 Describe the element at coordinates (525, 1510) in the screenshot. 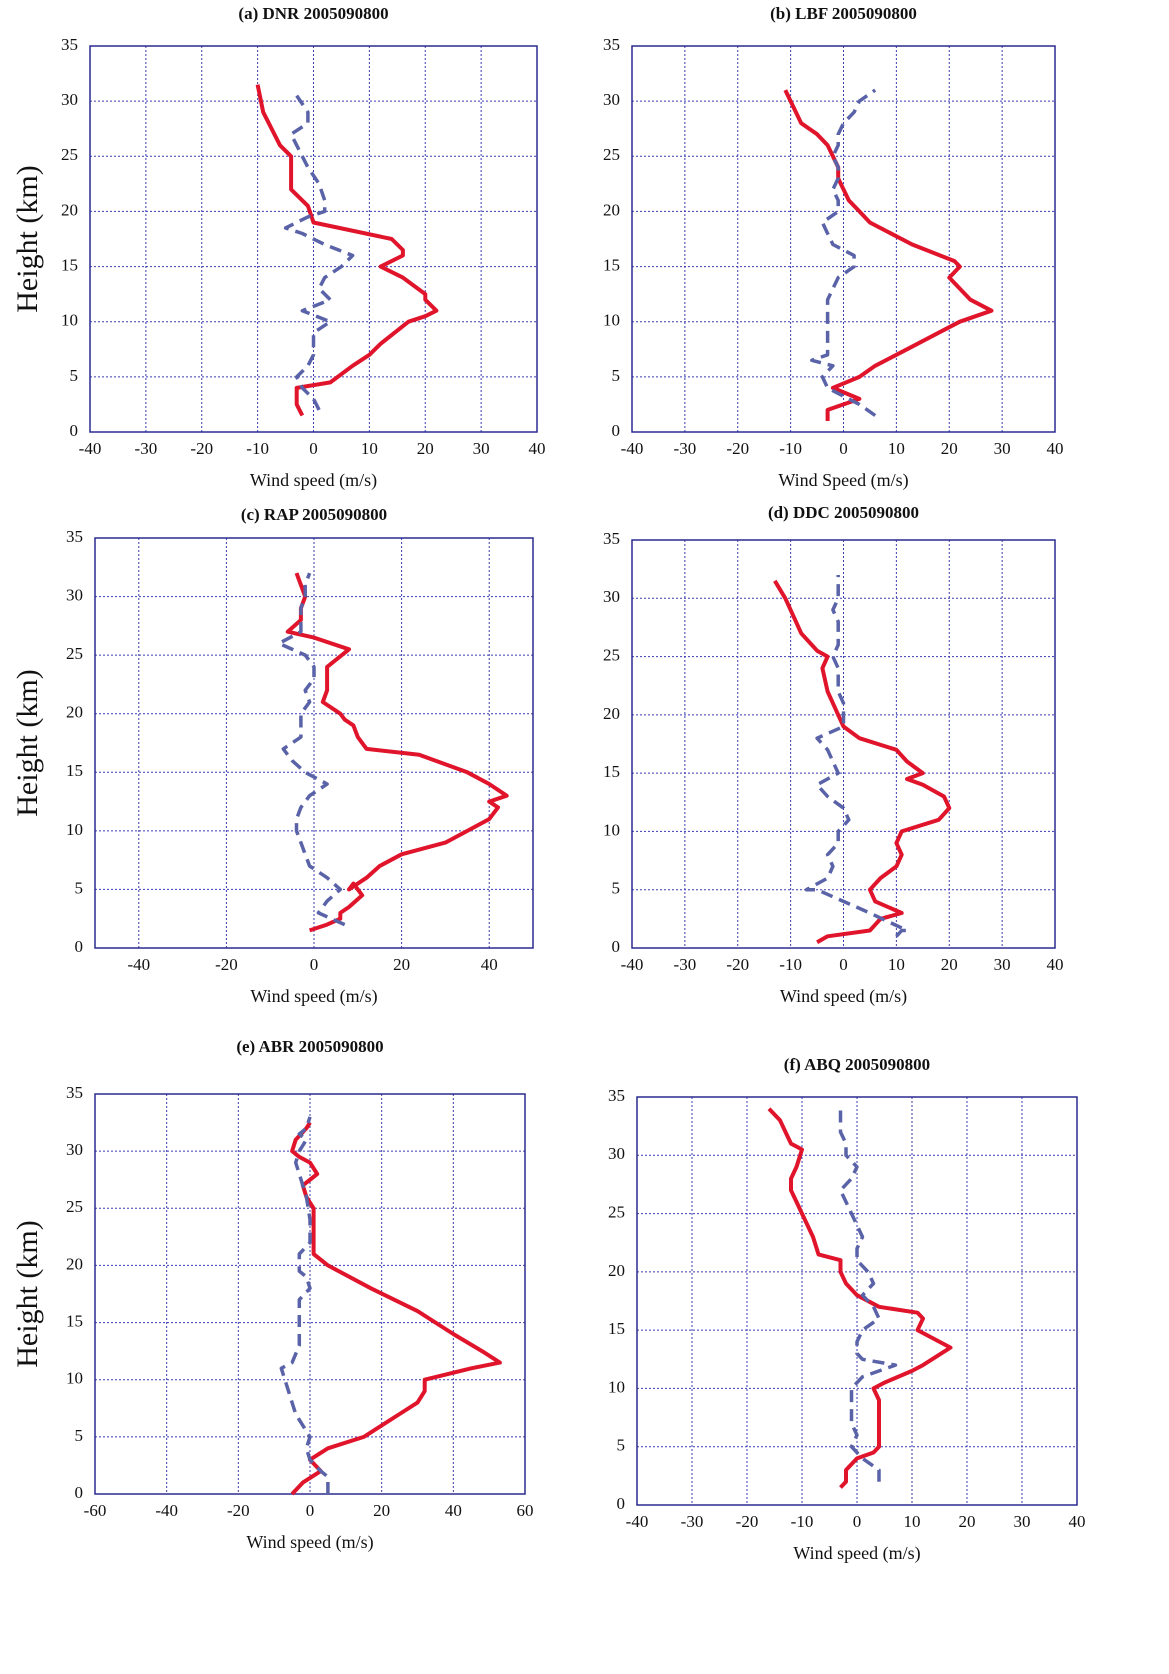

I see `x-tick-label: 60` at that location.